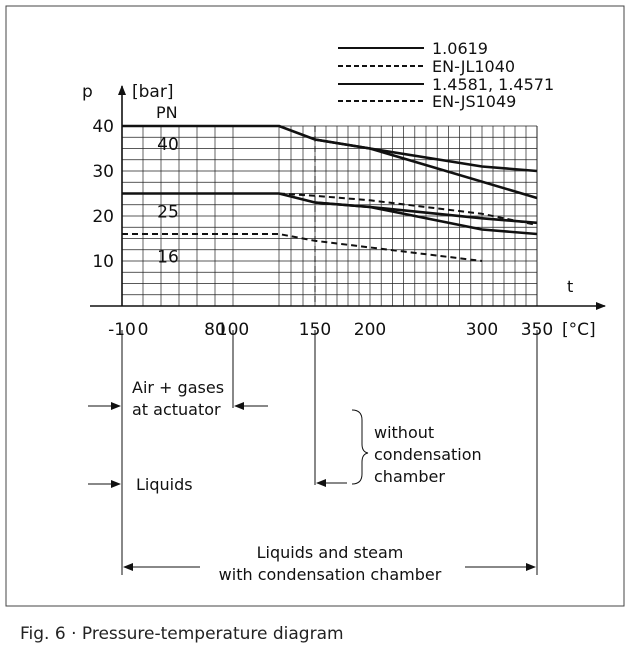  Describe the element at coordinates (360, 447) in the screenshot. I see `brace` at that location.